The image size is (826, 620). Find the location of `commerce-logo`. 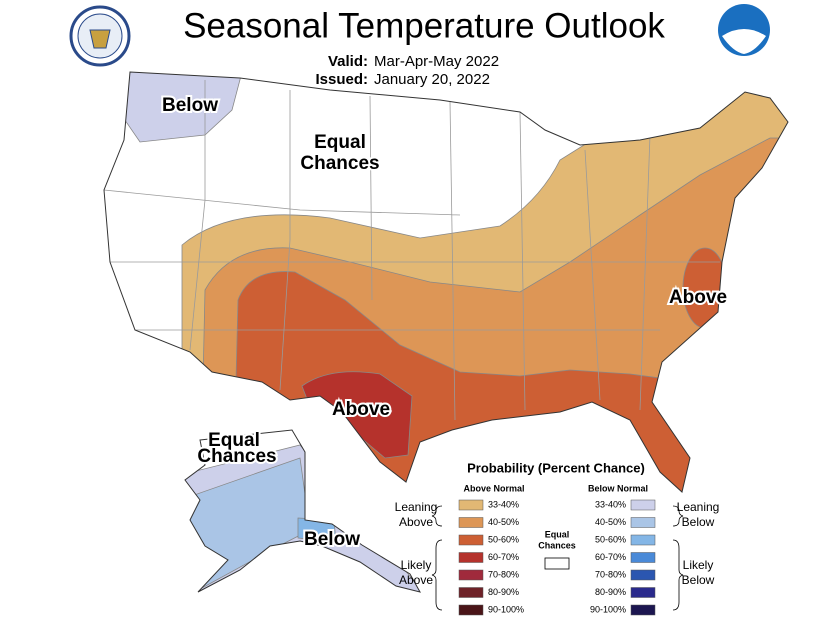

commerce-logo is located at coordinates (100, 36).